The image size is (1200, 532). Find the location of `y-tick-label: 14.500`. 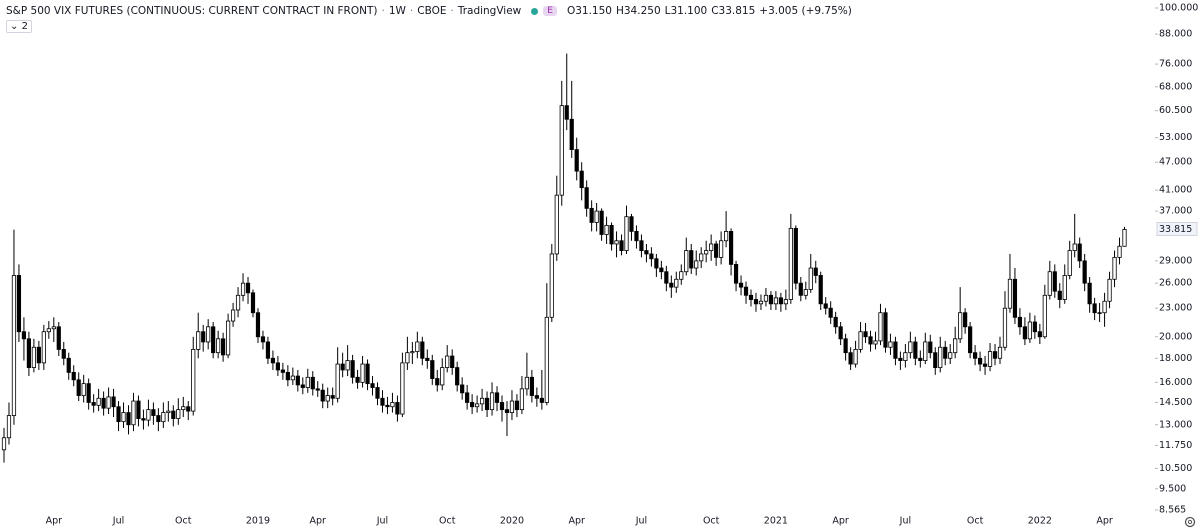

y-tick-label: 14.500 is located at coordinates (1175, 402).